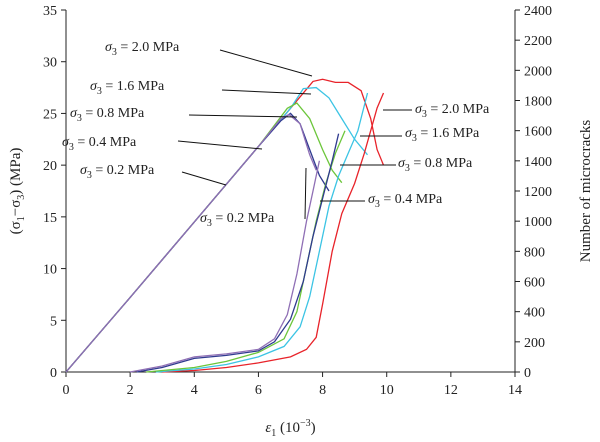  Describe the element at coordinates (534, 283) in the screenshot. I see `y-right-tick-label: 600` at that location.